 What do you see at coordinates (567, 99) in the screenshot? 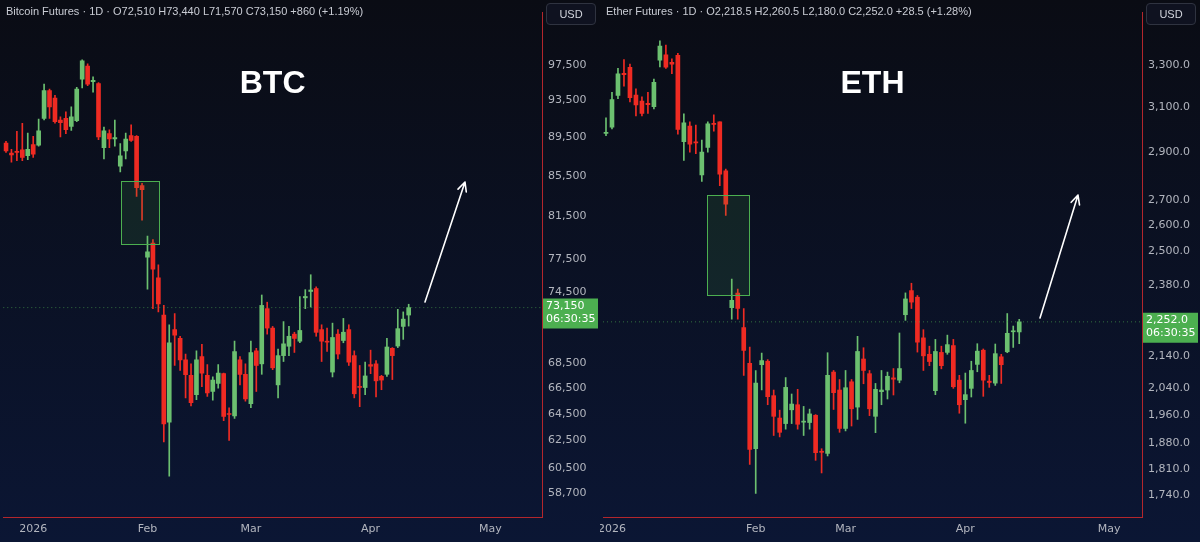
I see `y-tick-label: 93,500` at bounding box center [567, 99].